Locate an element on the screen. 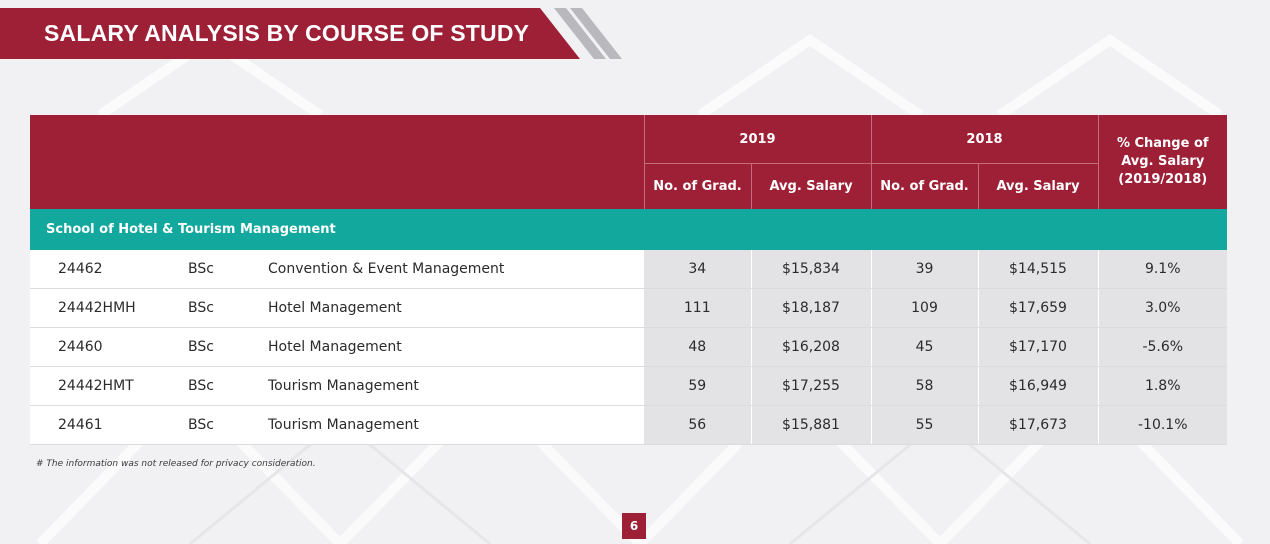 This screenshot has height=544, width=1270. header-blank is located at coordinates (337, 162).